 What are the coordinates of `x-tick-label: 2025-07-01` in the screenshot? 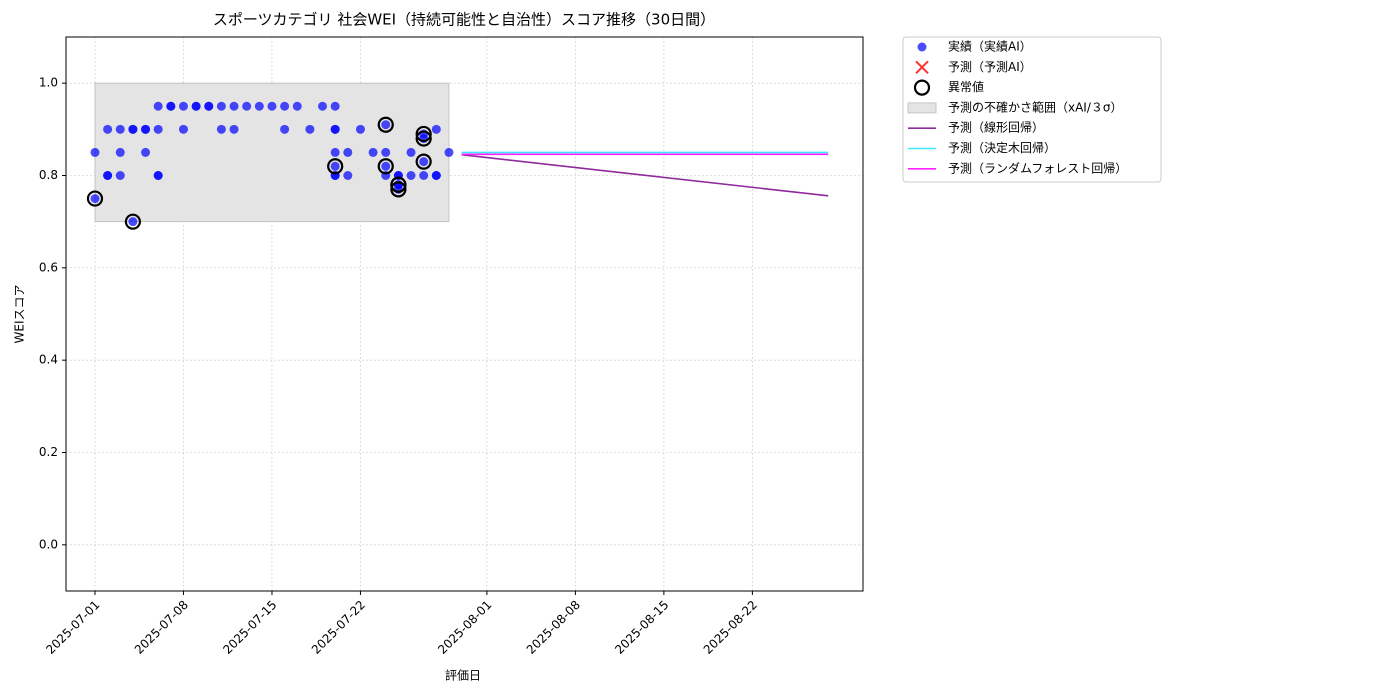 It's located at (72, 627).